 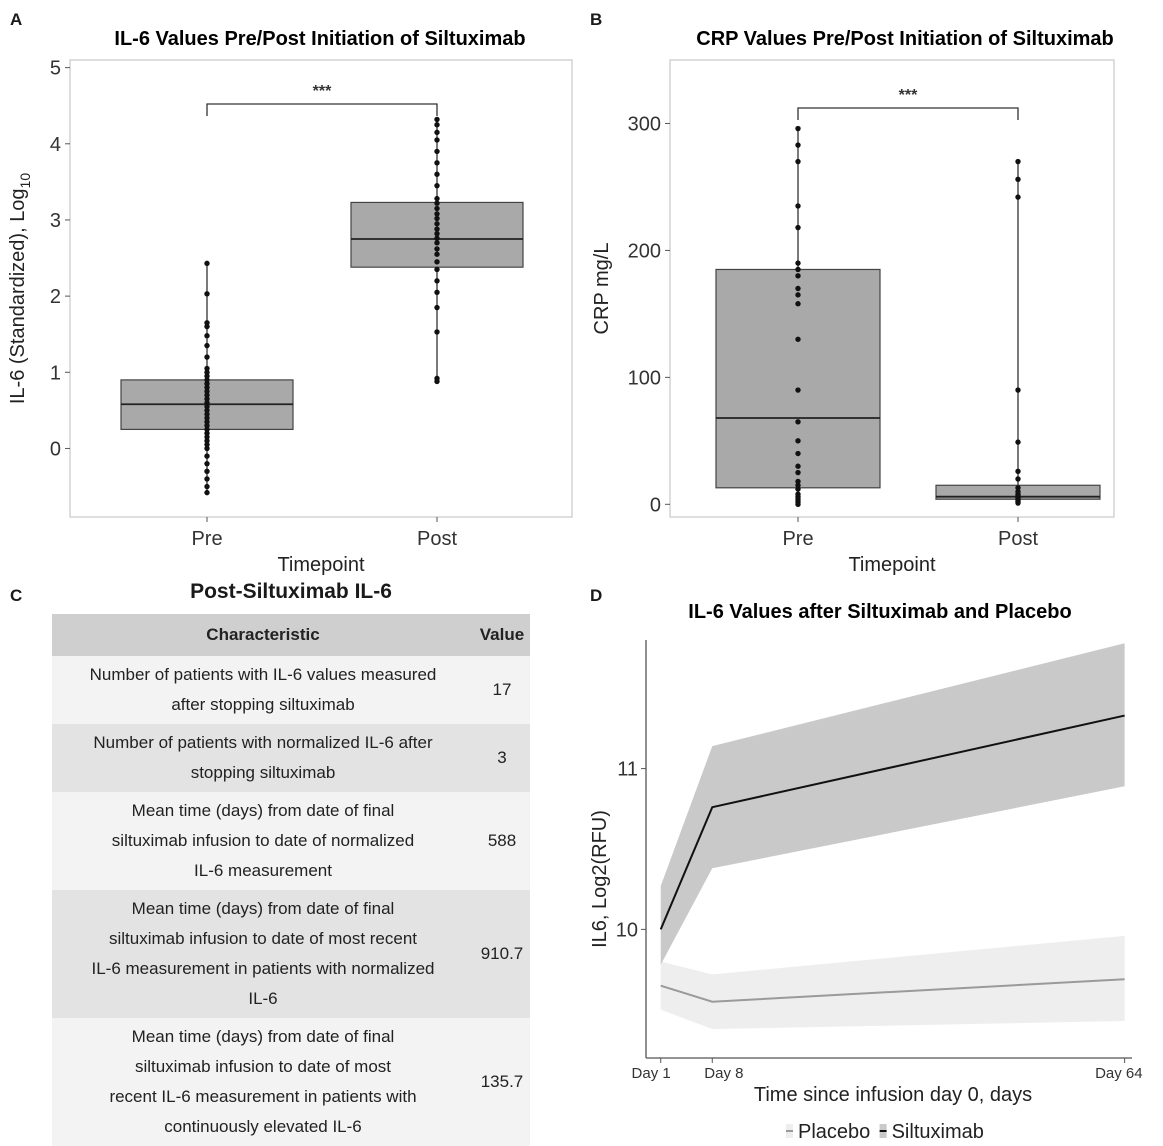 I want to click on y-tick-label: 10, so click(x=627, y=930).